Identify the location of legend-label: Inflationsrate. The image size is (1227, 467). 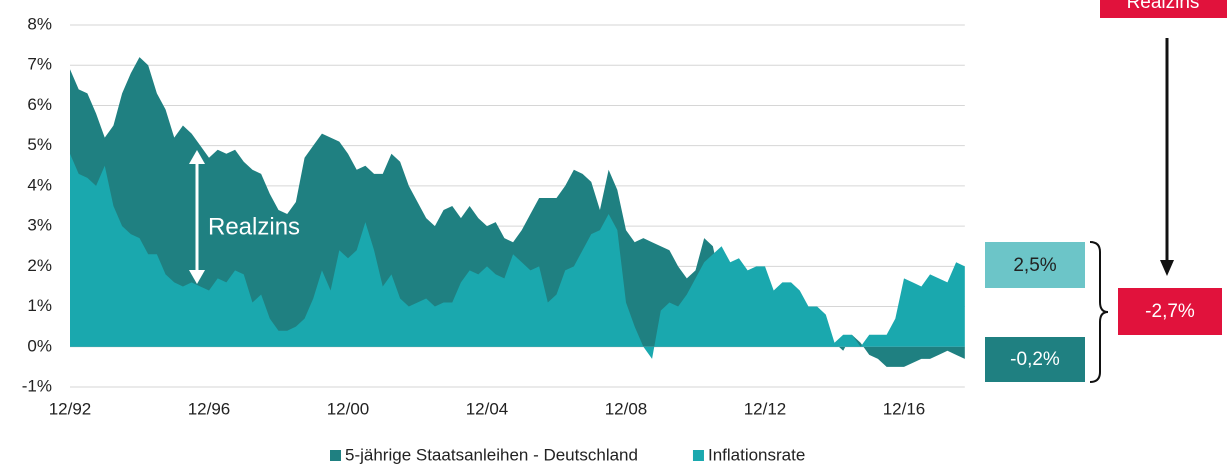
(756, 454).